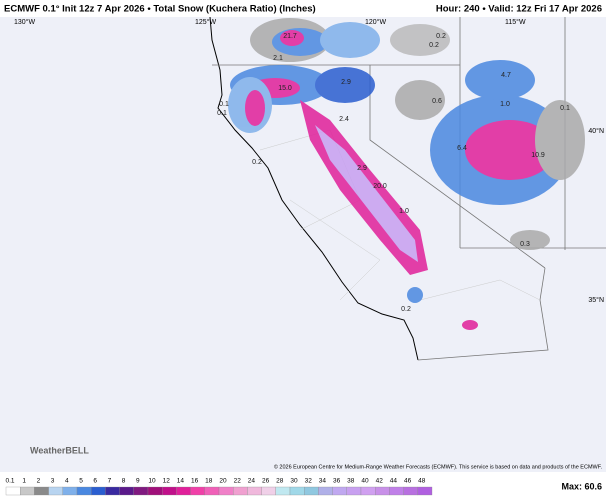  What do you see at coordinates (181, 481) in the screenshot?
I see `legend-level: 14` at bounding box center [181, 481].